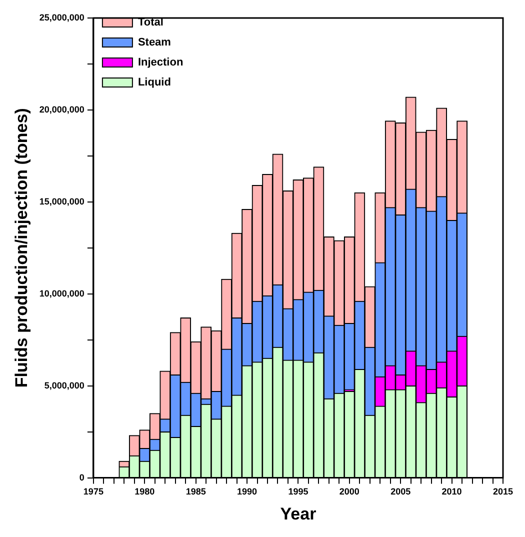 Image resolution: width=525 pixels, height=537 pixels. Describe the element at coordinates (247, 491) in the screenshot. I see `x-tick-label: 1990` at that location.